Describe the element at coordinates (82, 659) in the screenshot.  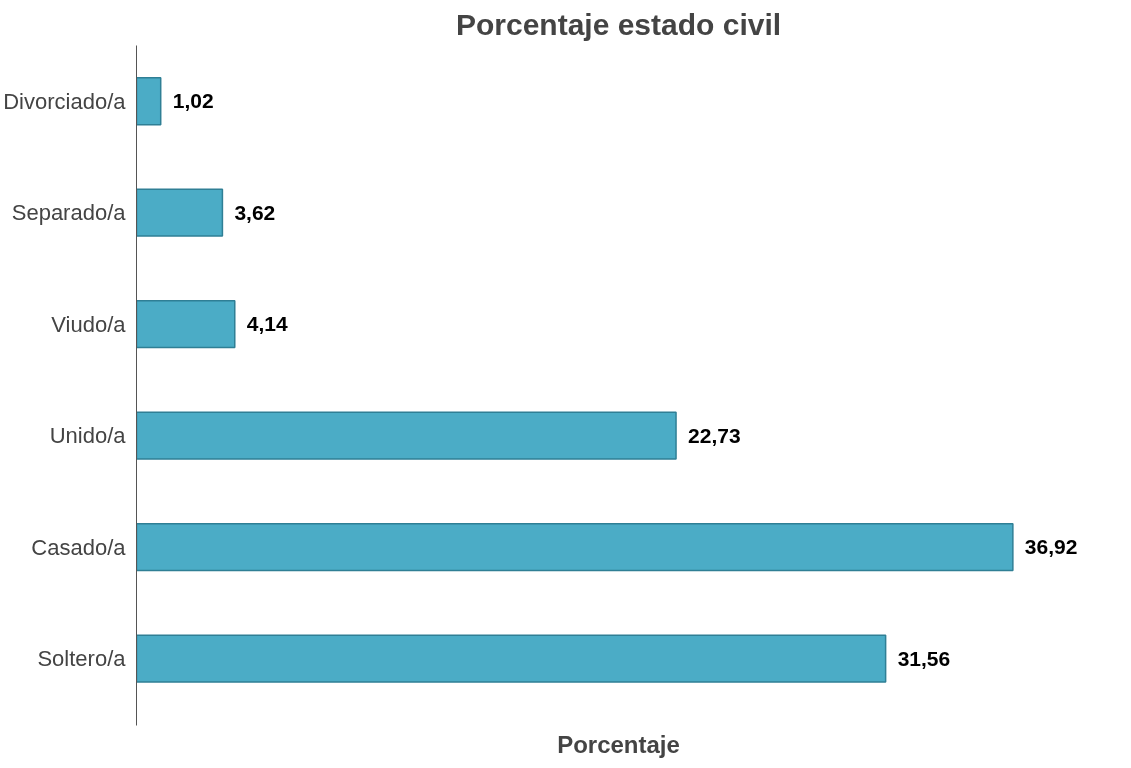
I see `y-tick-label: Soltero/a` at that location.